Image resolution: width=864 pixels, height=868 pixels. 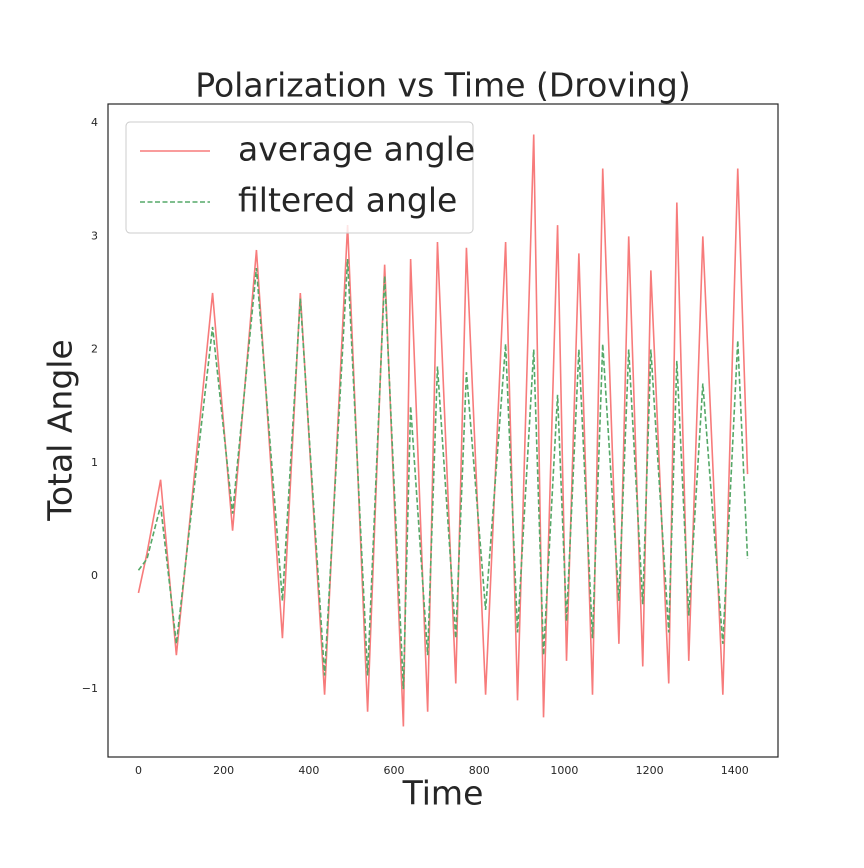 What do you see at coordinates (94, 235) in the screenshot?
I see `y-tick-label: 3` at bounding box center [94, 235].